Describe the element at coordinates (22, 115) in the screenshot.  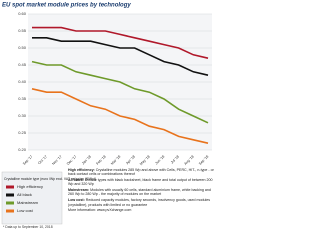
I see `y-tick-label: 0.30` at that location.